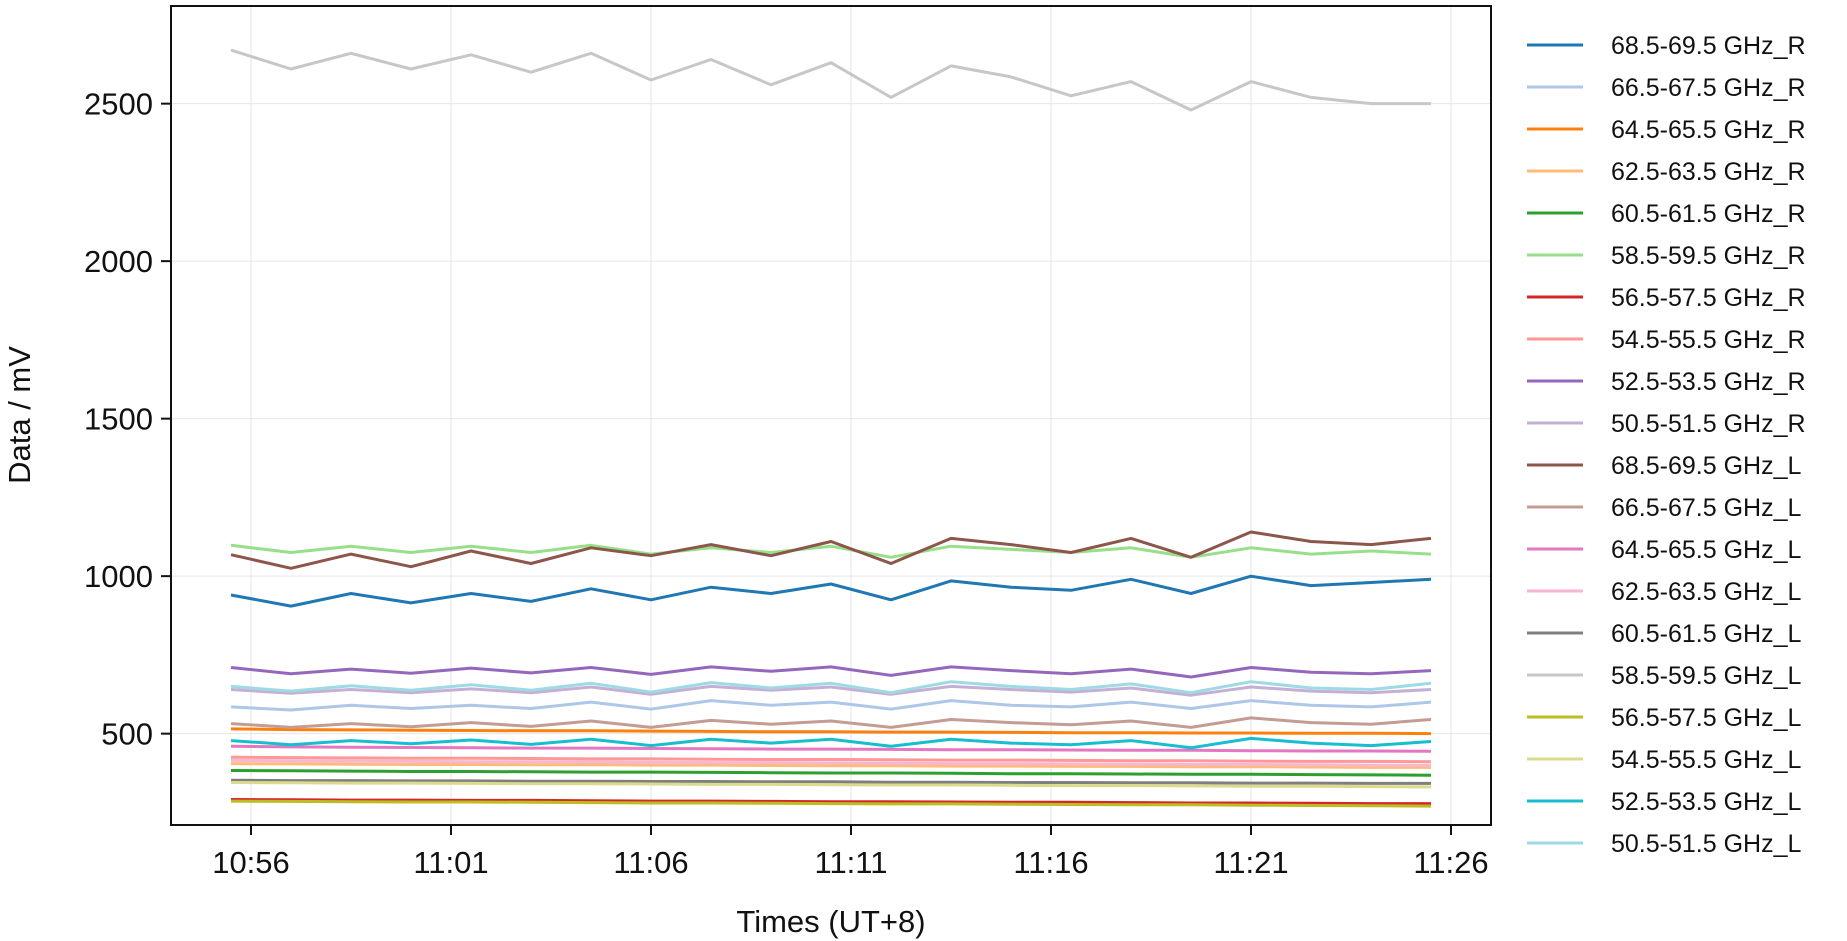 This screenshot has height=941, width=1847. I want to click on legend-item-62-5-63-5-ghz-r: 62.5-63.5 GHz_R, so click(1666, 172).